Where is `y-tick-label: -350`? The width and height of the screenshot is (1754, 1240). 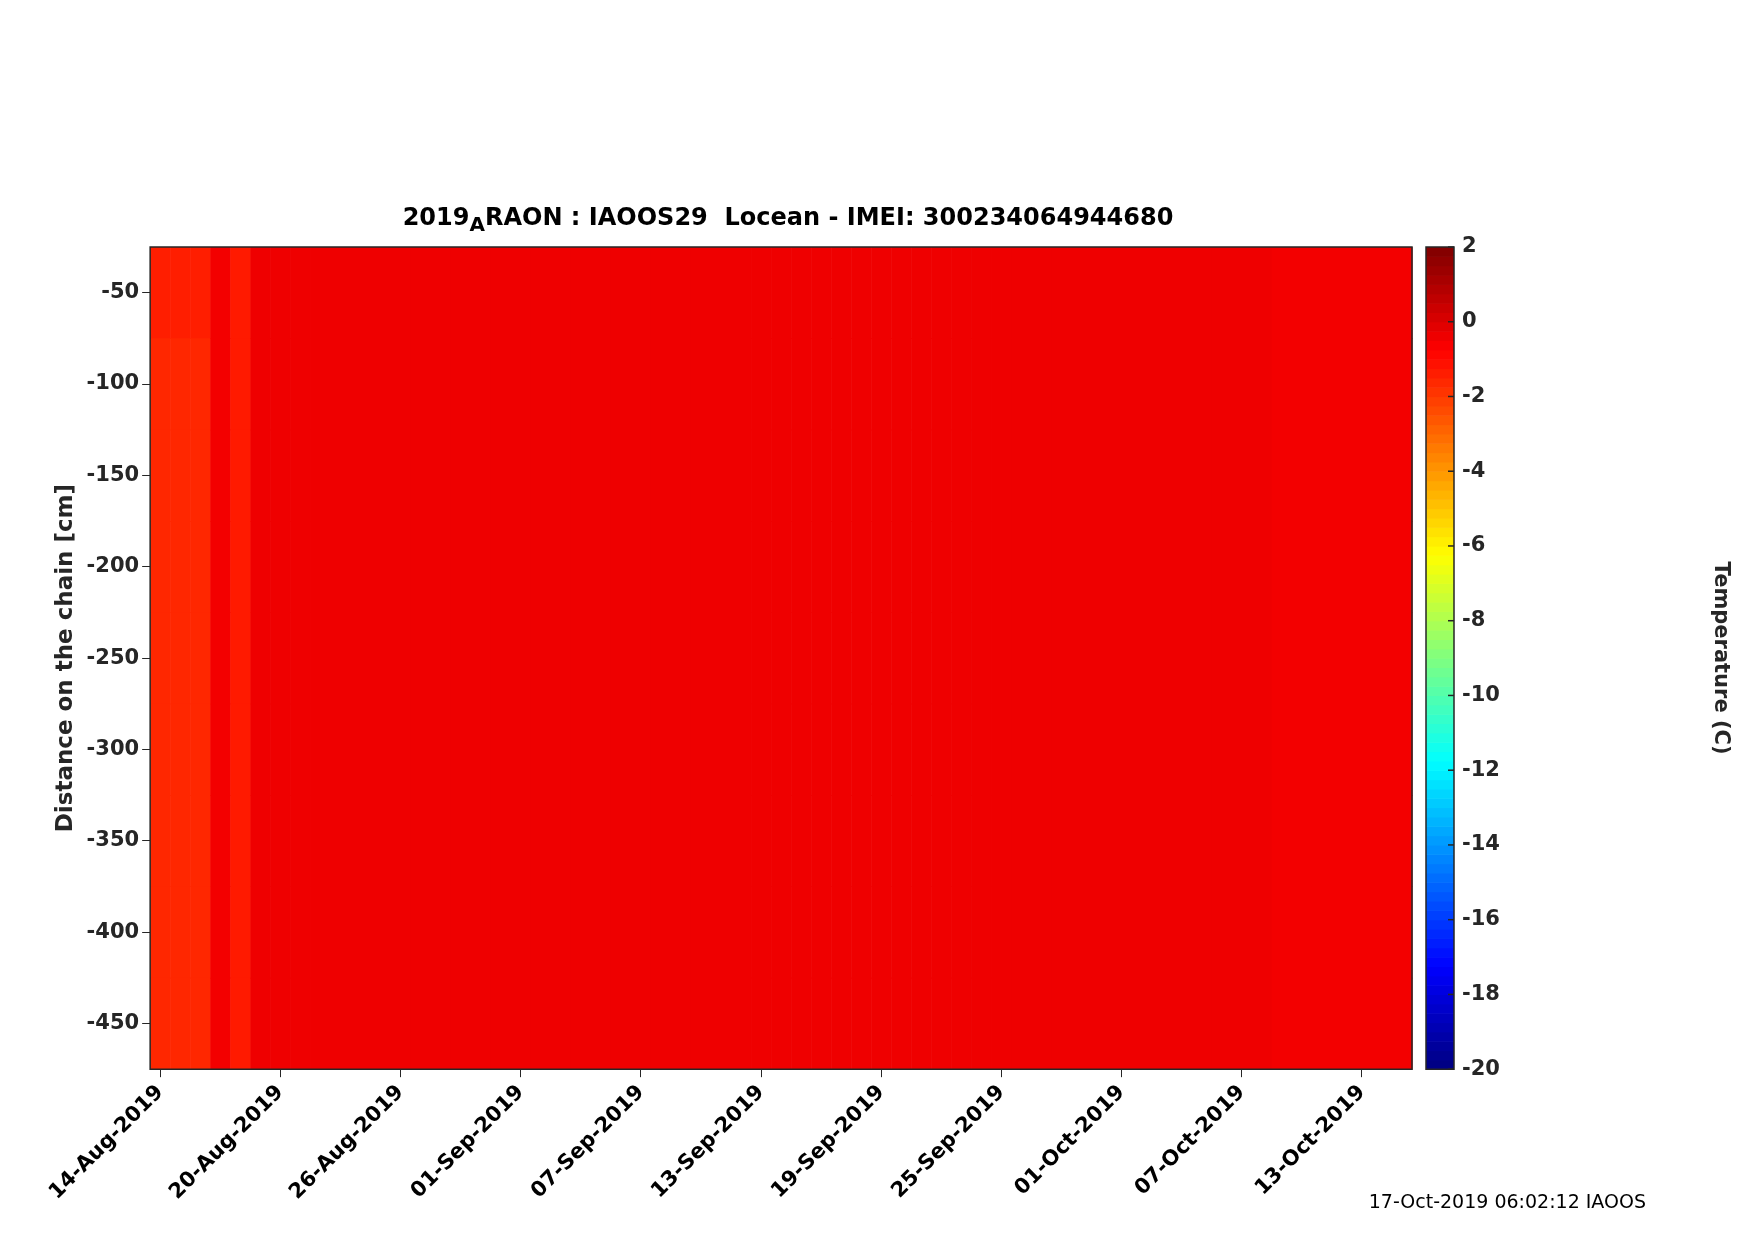 y-tick-label: -350 is located at coordinates (113, 839).